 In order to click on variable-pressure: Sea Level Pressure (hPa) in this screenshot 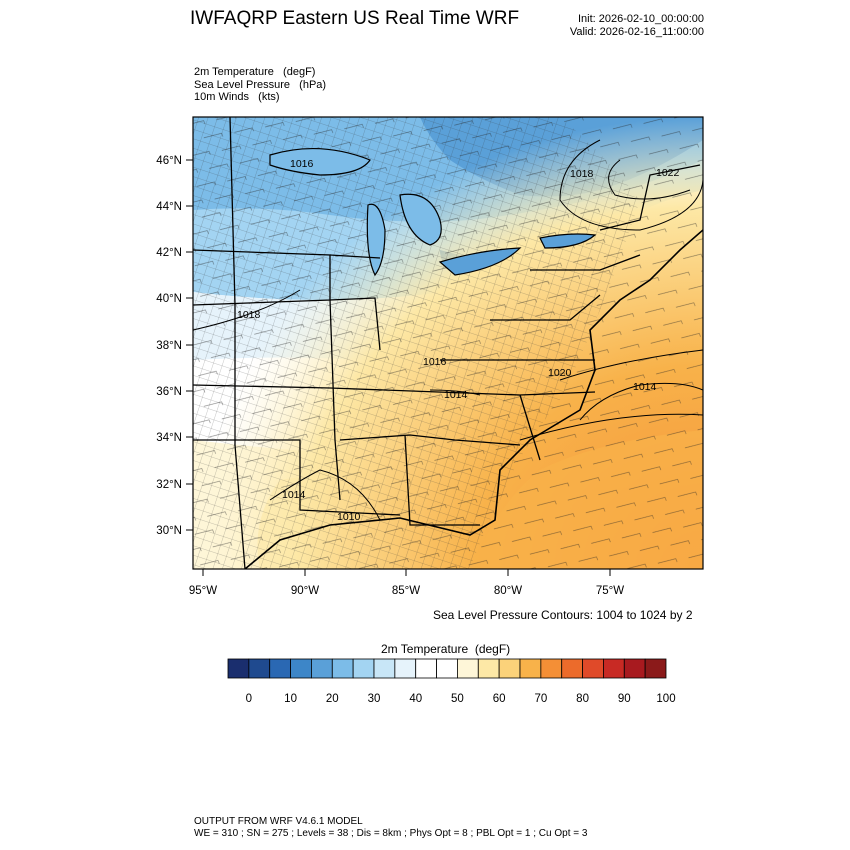, I will do `click(260, 84)`.